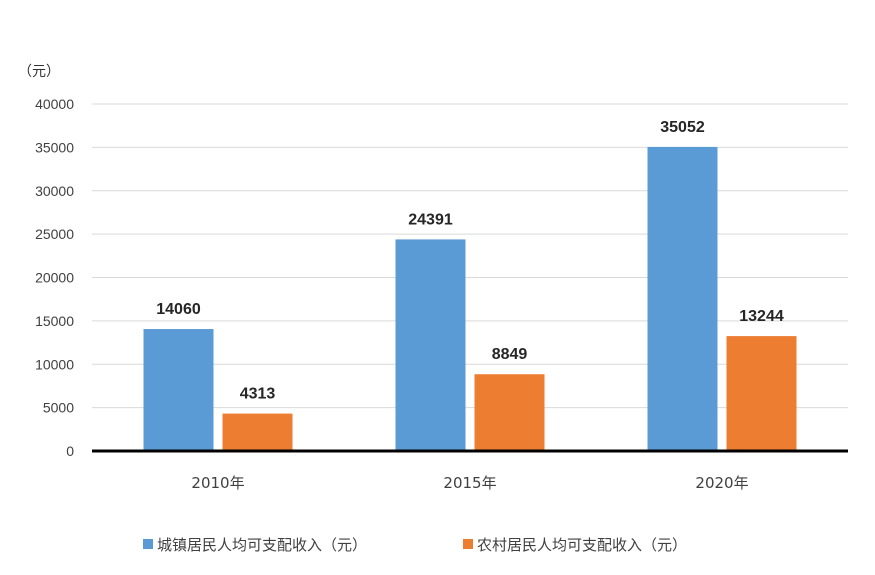 The width and height of the screenshot is (875, 575). I want to click on data-label: 24391, so click(430, 219).